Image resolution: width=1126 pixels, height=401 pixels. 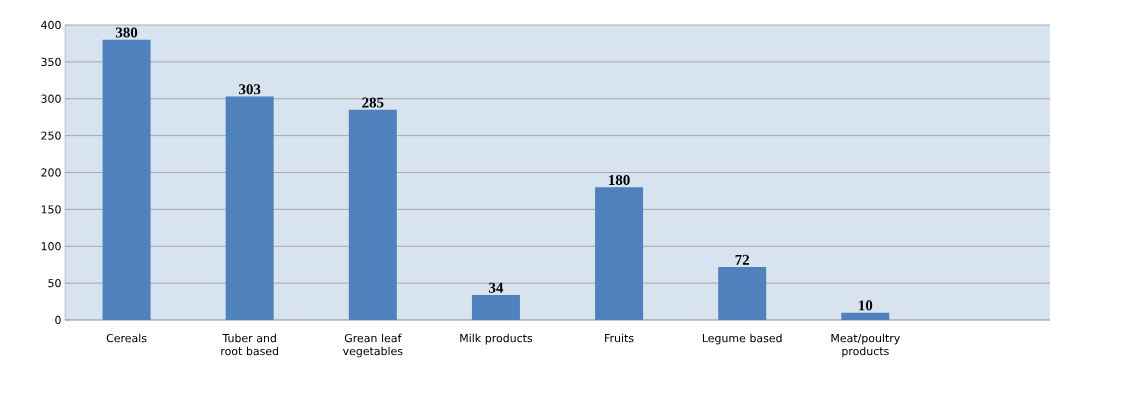 What do you see at coordinates (866, 305) in the screenshot?
I see `data-label: 10` at bounding box center [866, 305].